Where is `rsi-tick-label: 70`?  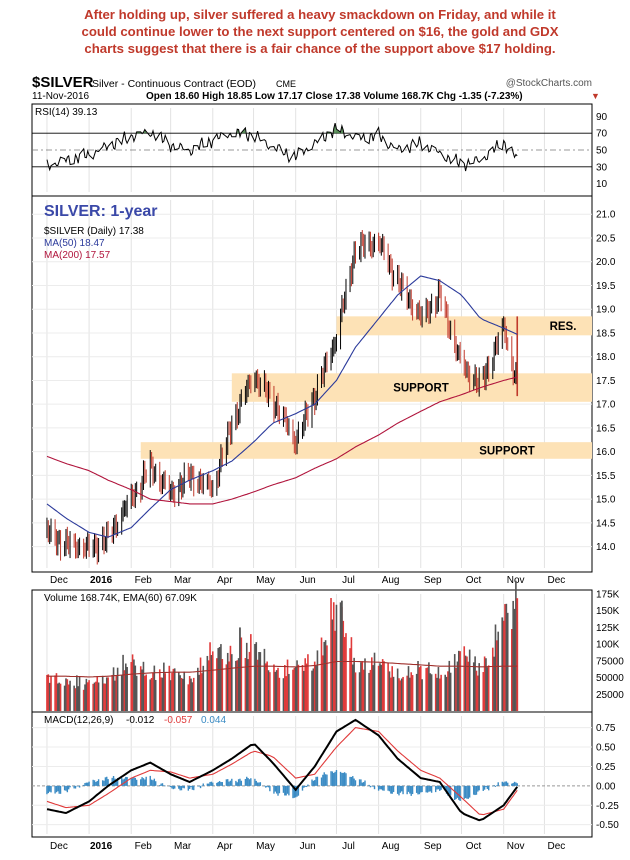 rsi-tick-label: 70 is located at coordinates (602, 134).